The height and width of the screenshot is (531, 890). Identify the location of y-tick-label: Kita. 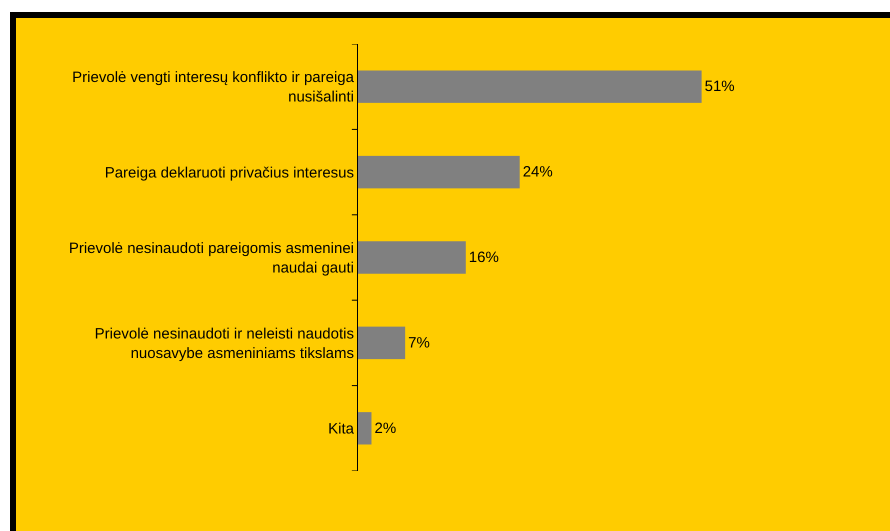
(341, 429).